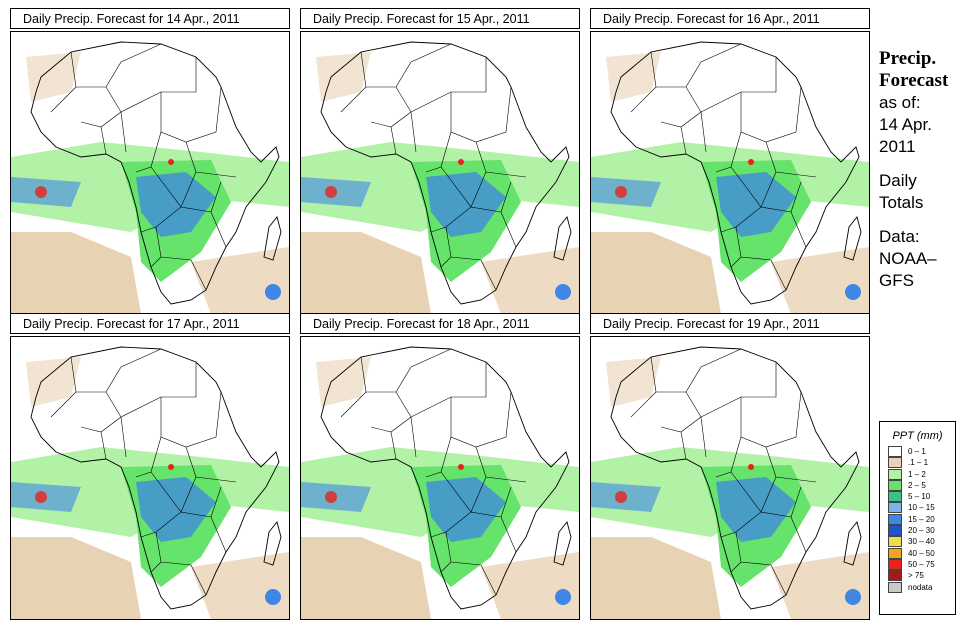  What do you see at coordinates (921, 542) in the screenshot?
I see `legend-label: 30 – 40` at bounding box center [921, 542].